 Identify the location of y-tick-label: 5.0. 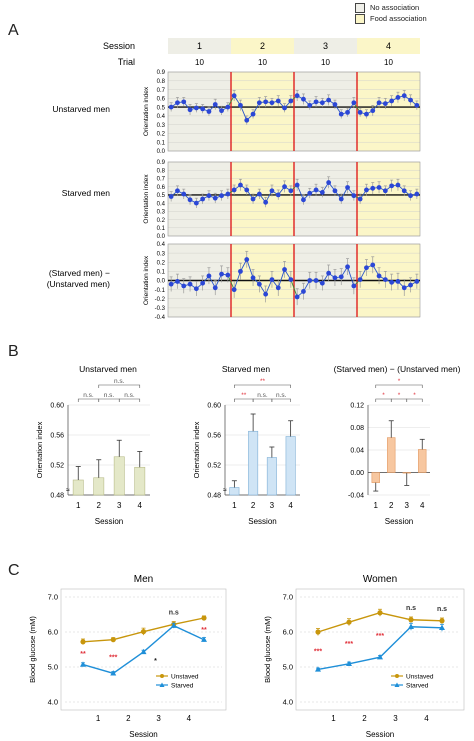
(53, 667).